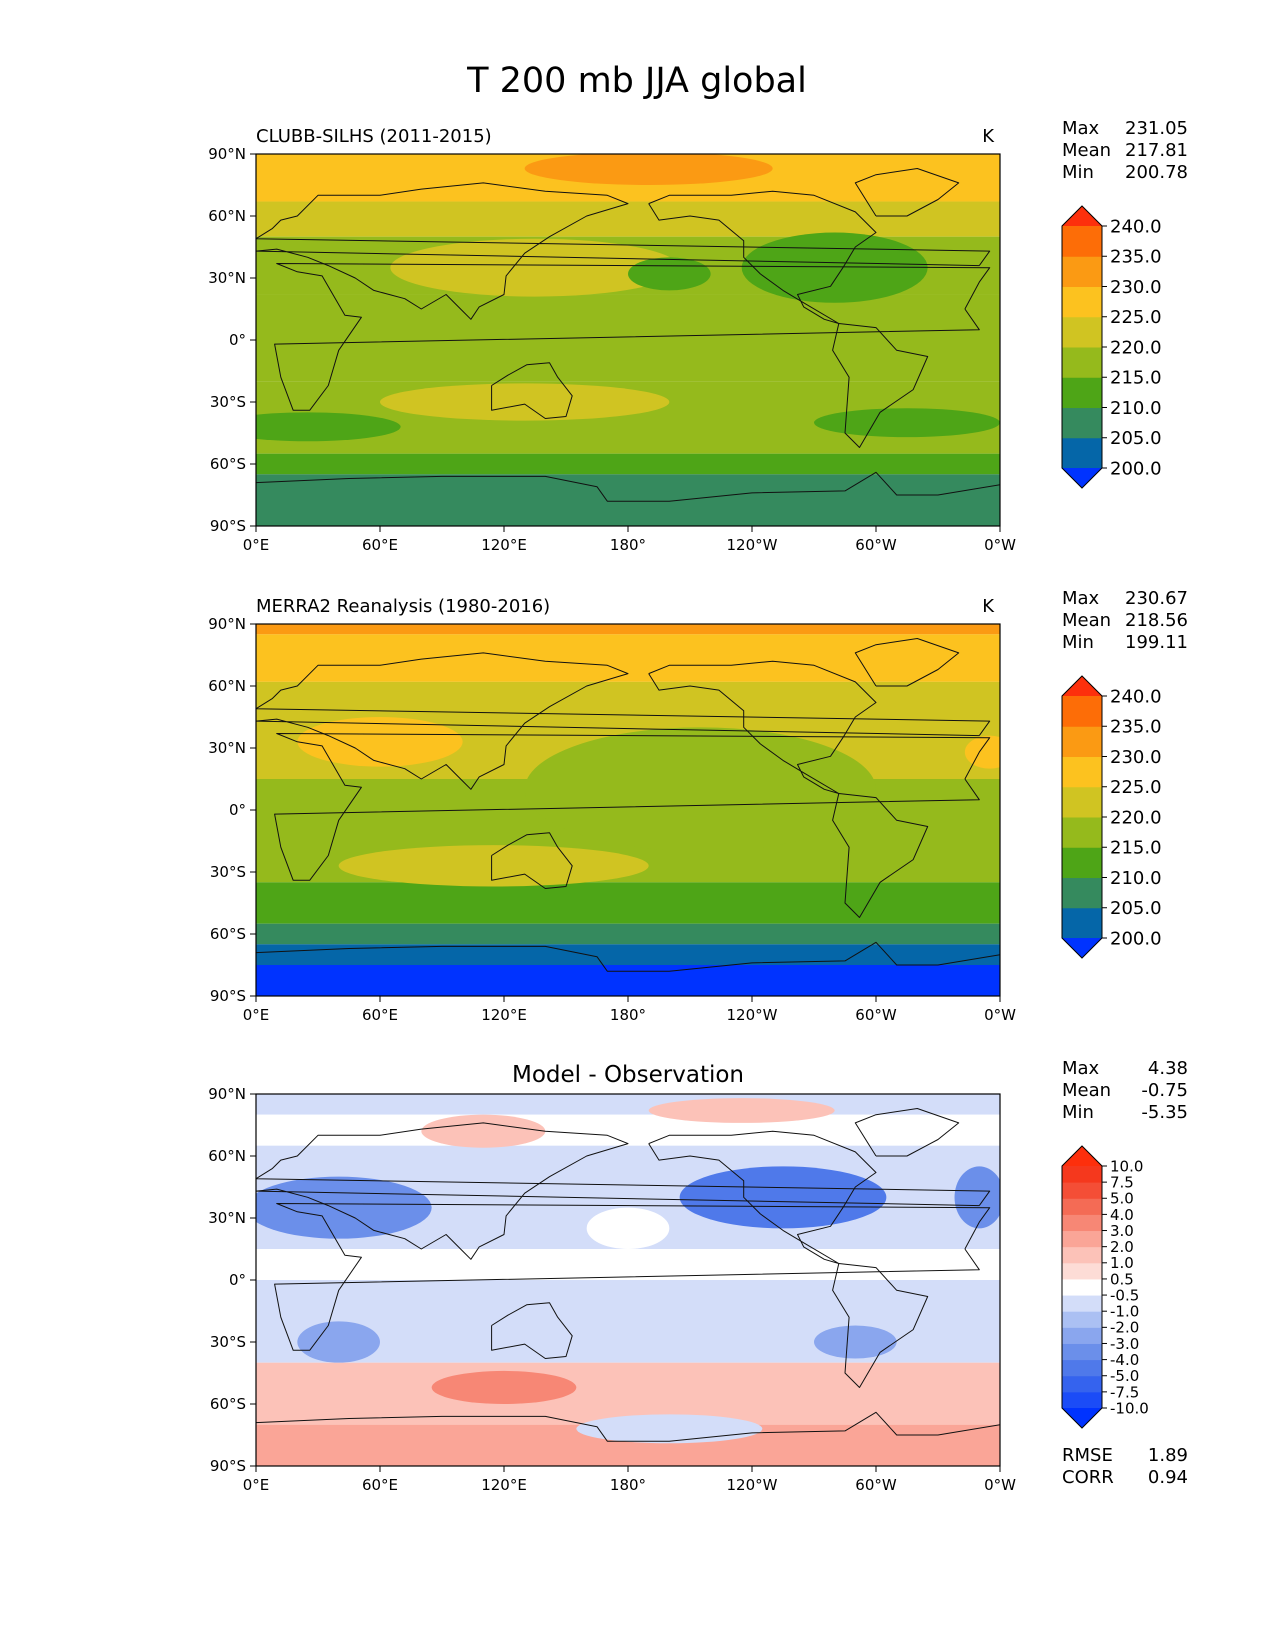 The image size is (1275, 1650). I want to click on colorbar-tick-label: 1.0, so click(1122, 1263).